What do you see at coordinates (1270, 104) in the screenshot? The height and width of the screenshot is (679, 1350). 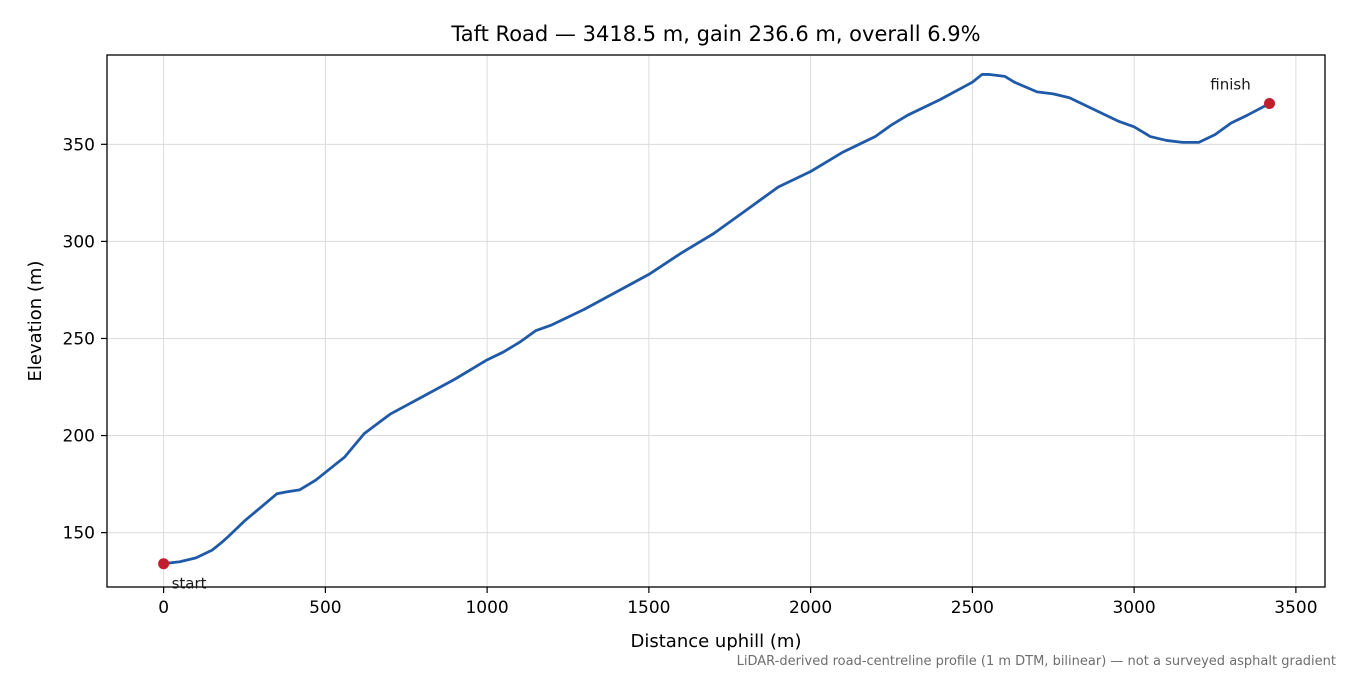 I see `finish-marker` at bounding box center [1270, 104].